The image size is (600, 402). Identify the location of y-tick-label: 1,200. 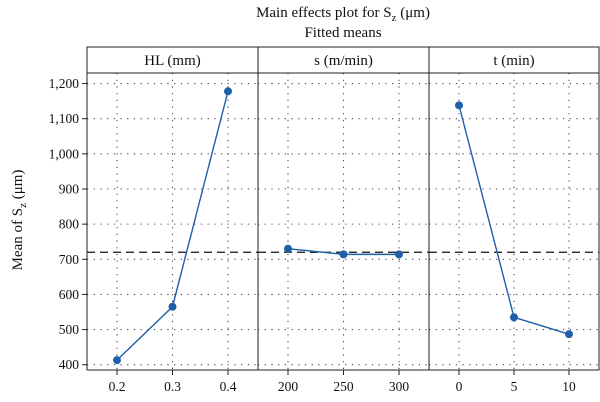
(64, 83).